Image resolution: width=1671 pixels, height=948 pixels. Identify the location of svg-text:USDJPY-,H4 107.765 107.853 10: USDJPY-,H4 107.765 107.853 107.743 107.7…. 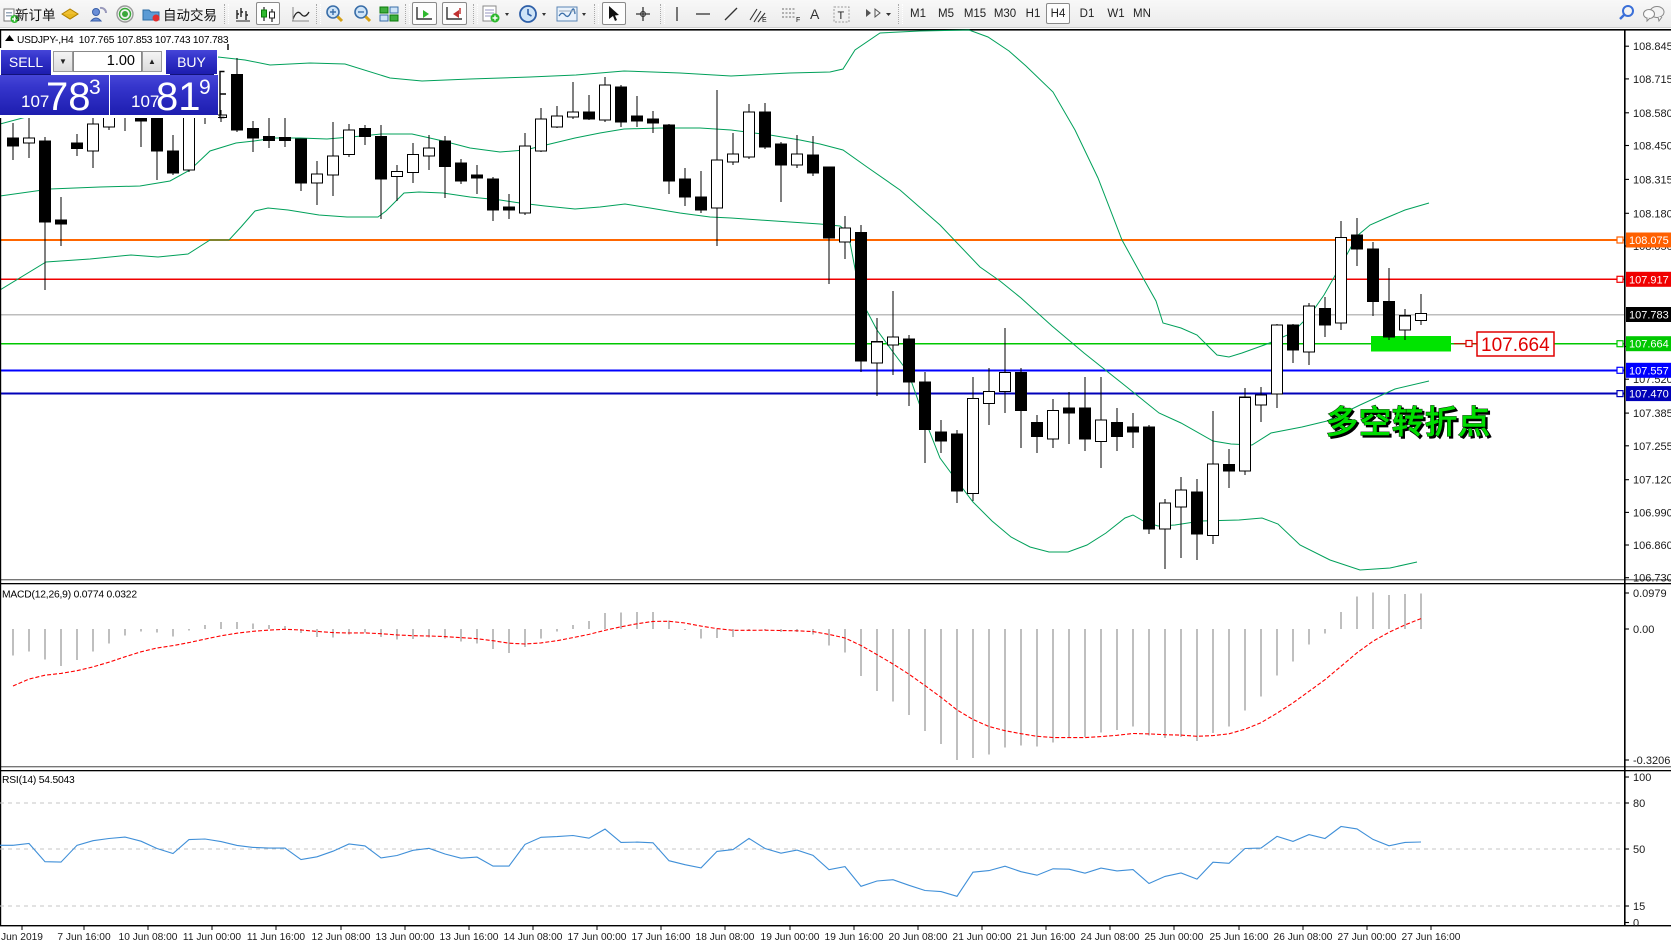
(123, 40).